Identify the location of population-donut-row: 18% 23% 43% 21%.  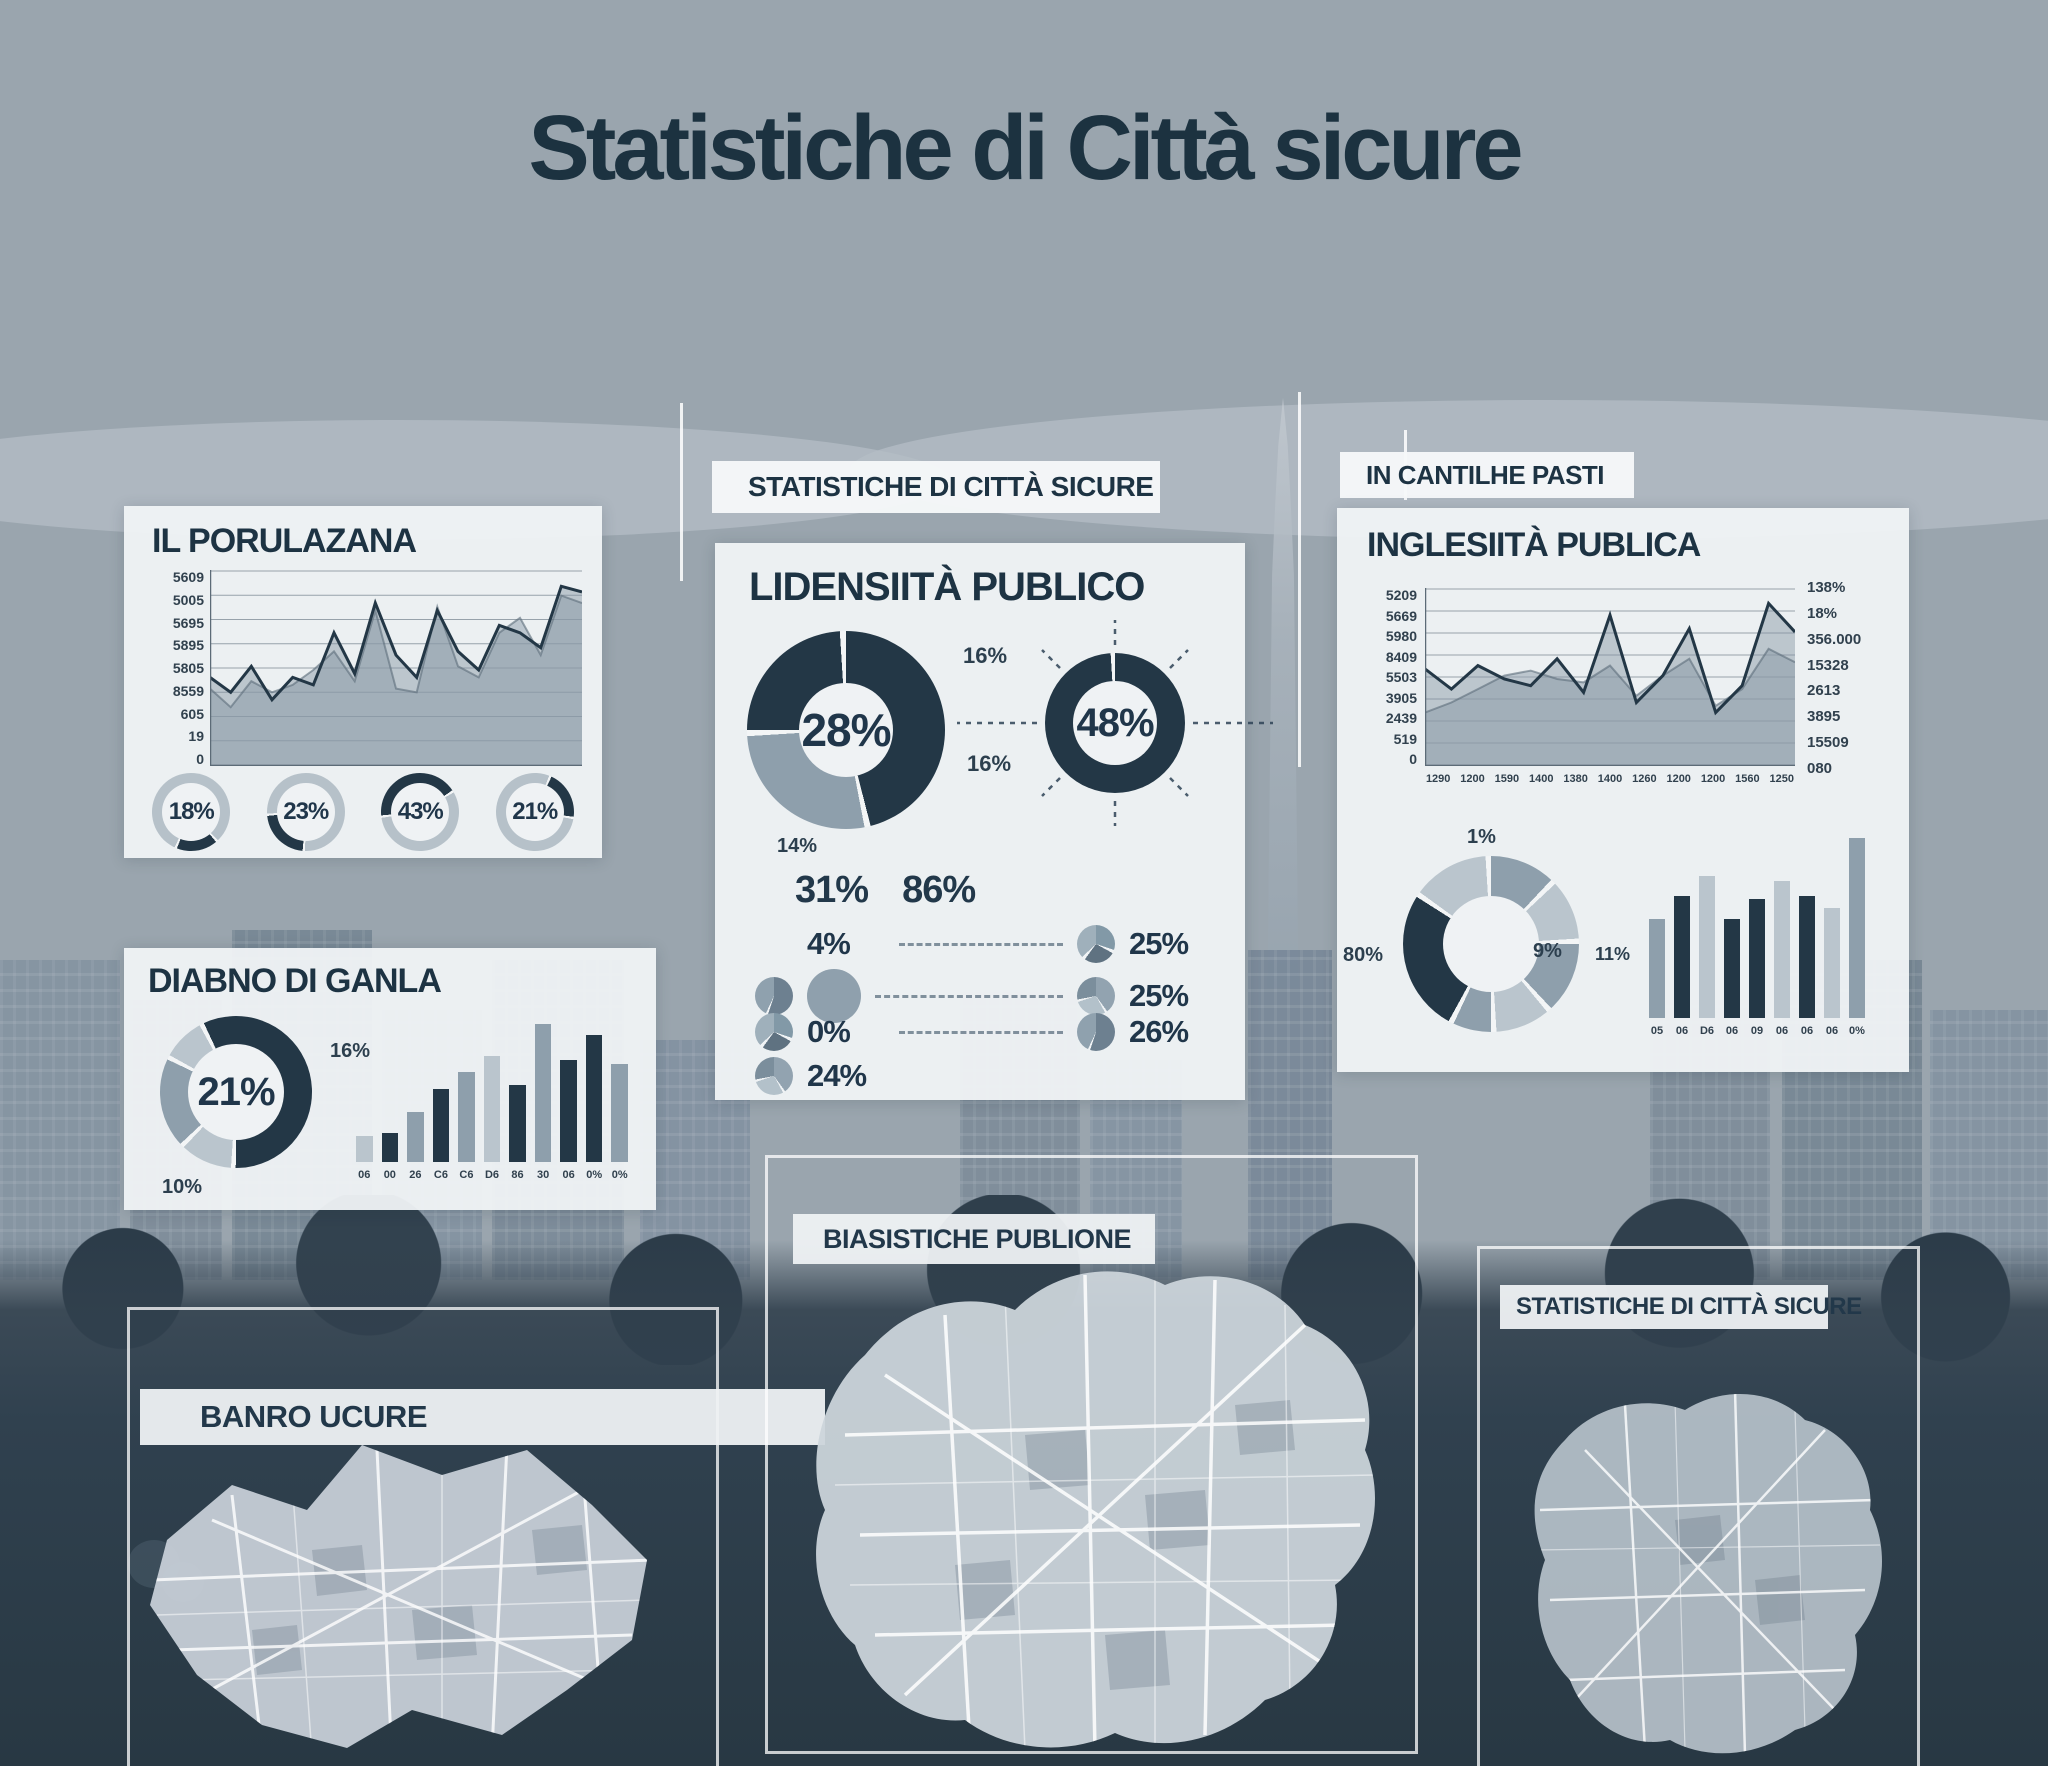
(363, 812).